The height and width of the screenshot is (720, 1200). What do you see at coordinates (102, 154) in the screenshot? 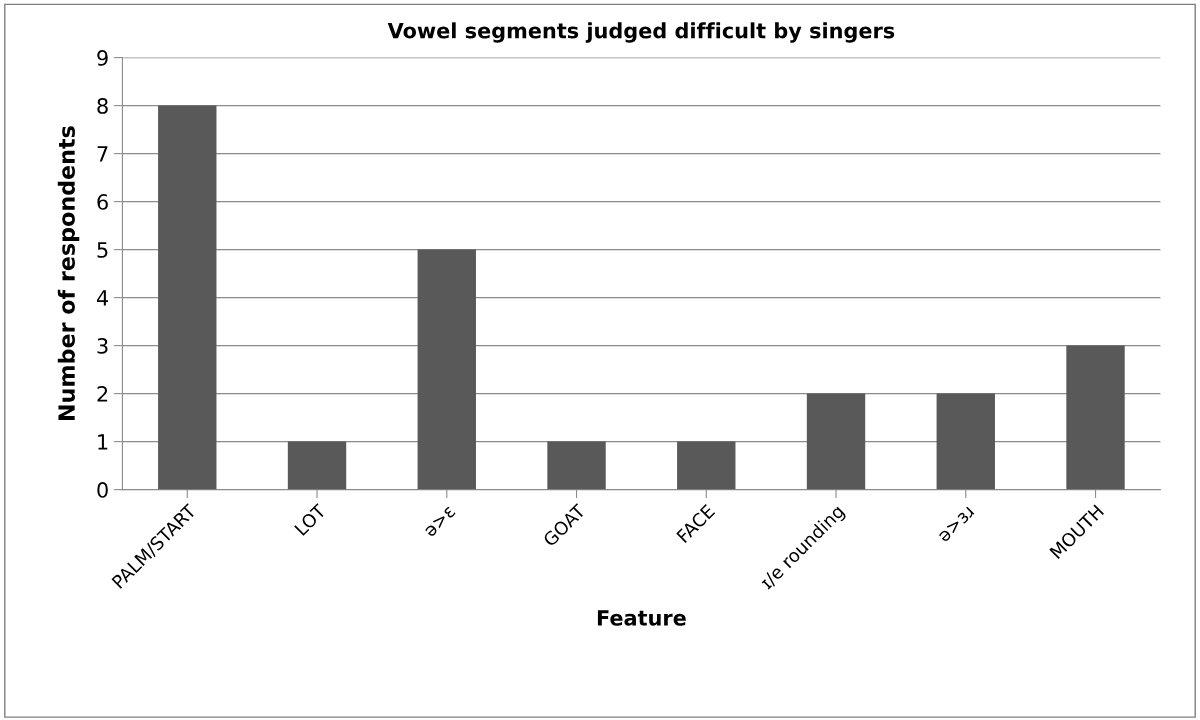
I see `y-tick-label: 7` at bounding box center [102, 154].